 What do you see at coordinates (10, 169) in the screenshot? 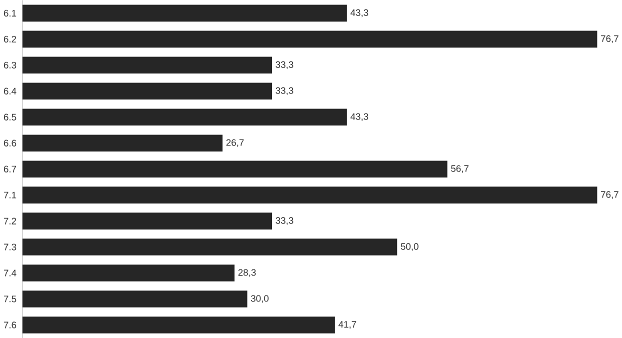
I see `y-tick-label: 6.7` at bounding box center [10, 169].